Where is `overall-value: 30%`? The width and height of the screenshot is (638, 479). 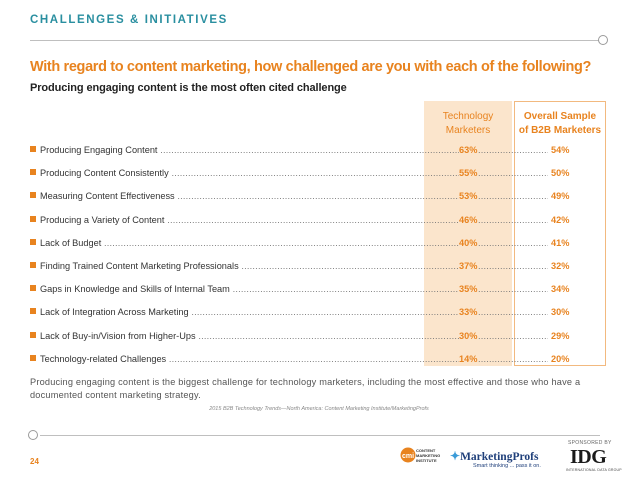
overall-value: 30% is located at coordinates (560, 312).